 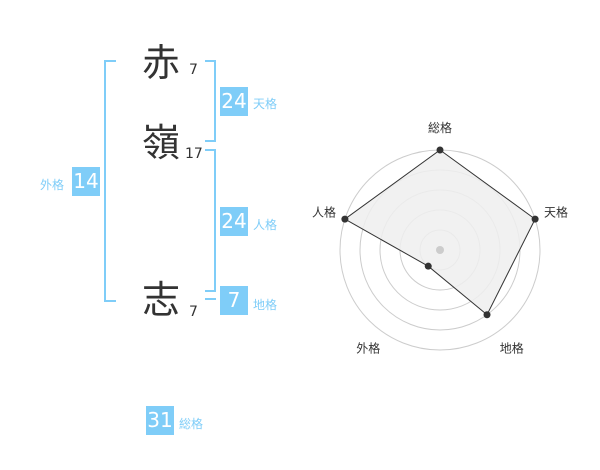 I want to click on soukaku-label: 総格, so click(x=191, y=424).